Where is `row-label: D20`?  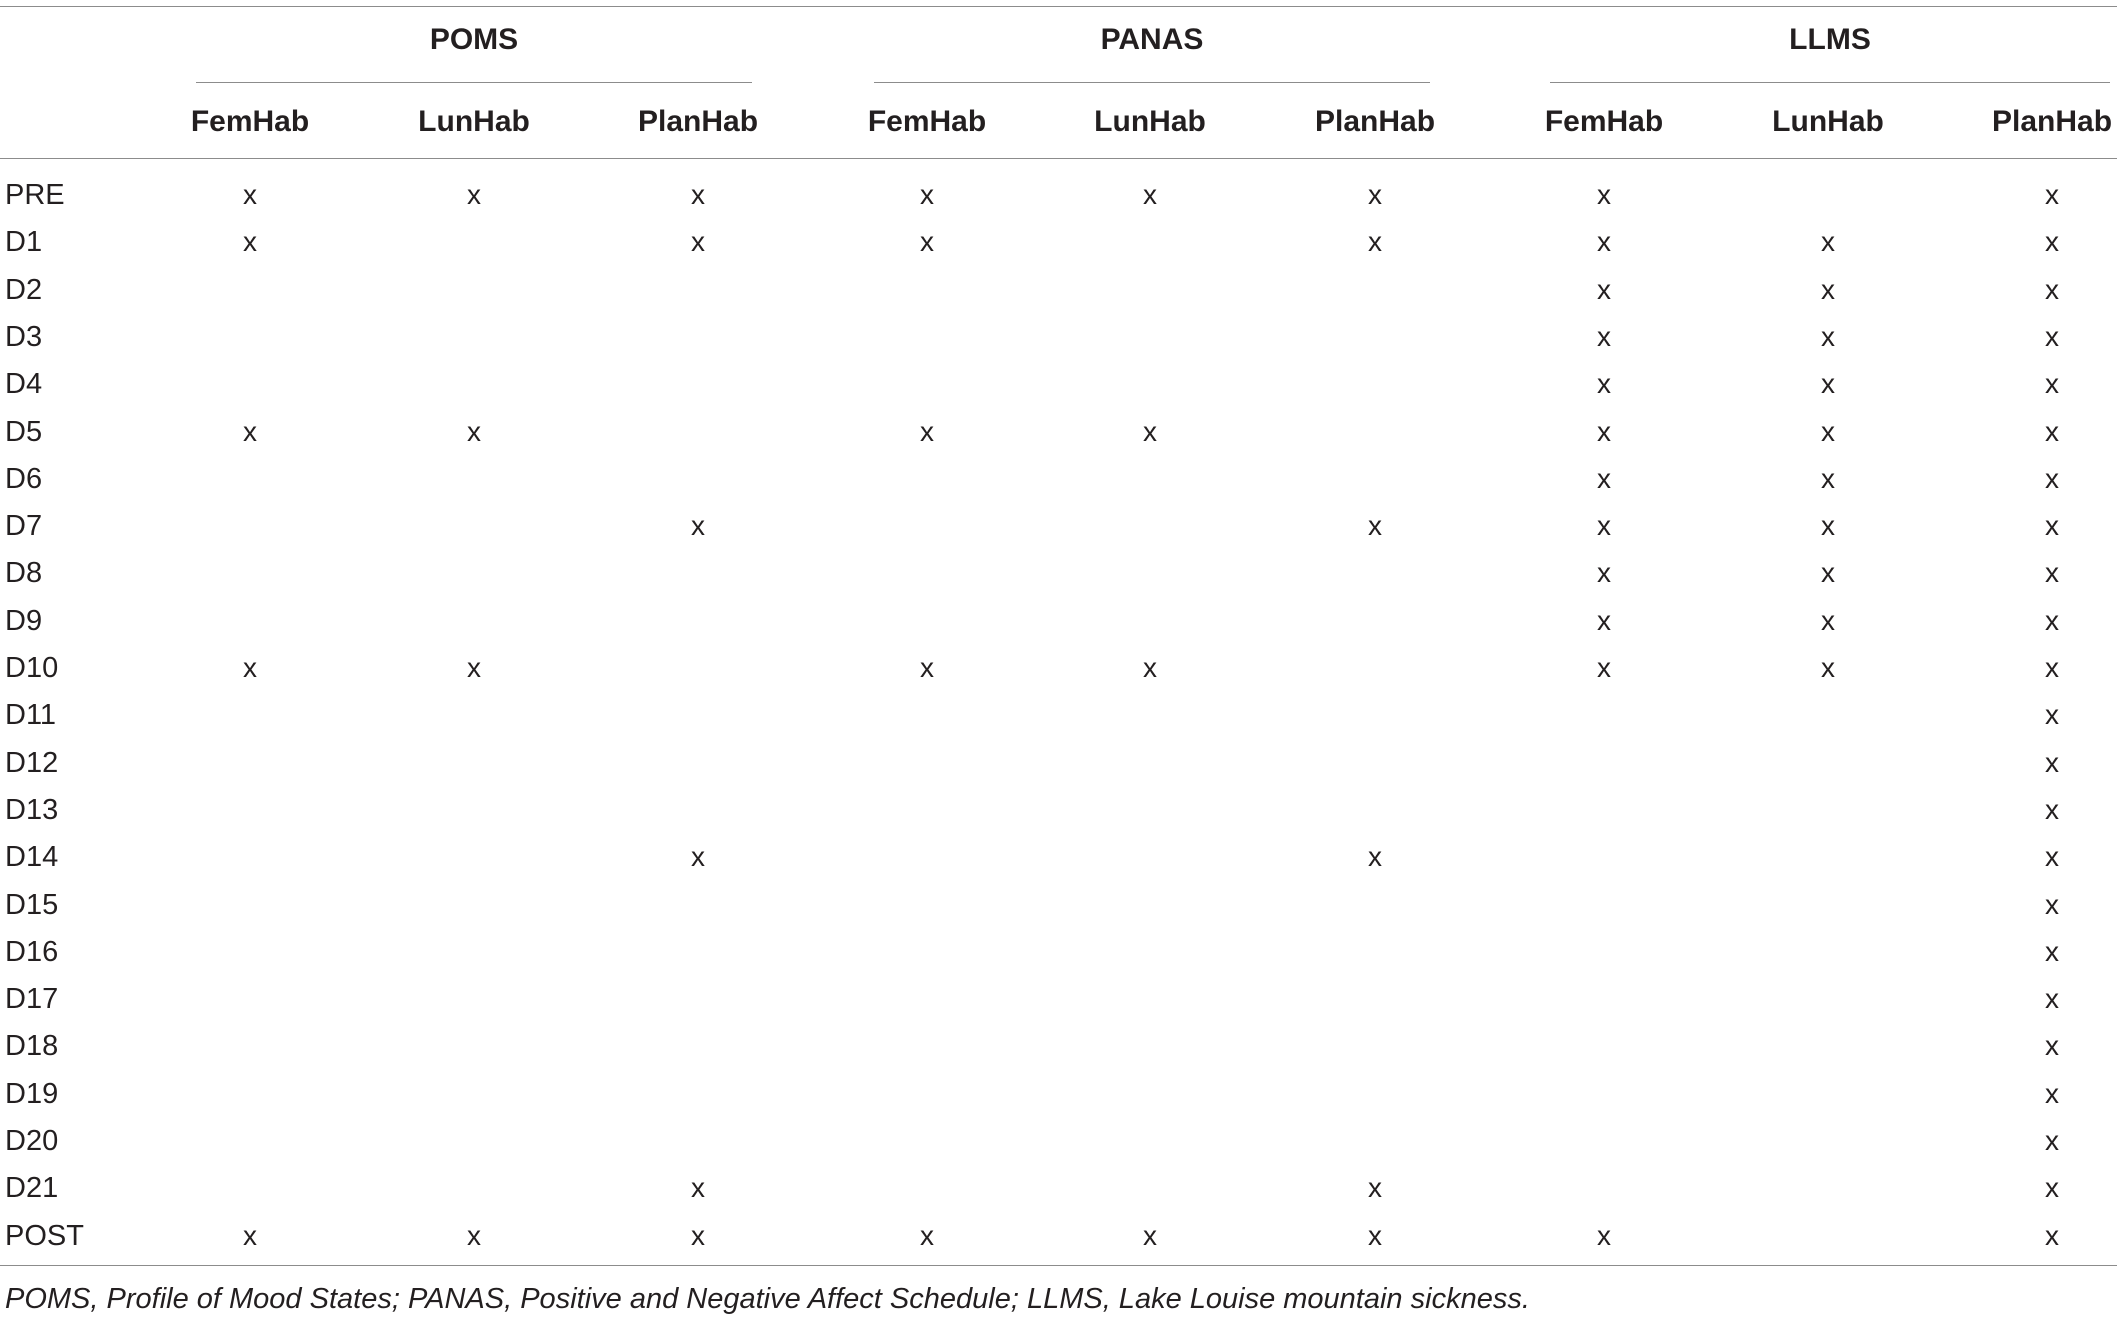
row-label: D20 is located at coordinates (32, 1141).